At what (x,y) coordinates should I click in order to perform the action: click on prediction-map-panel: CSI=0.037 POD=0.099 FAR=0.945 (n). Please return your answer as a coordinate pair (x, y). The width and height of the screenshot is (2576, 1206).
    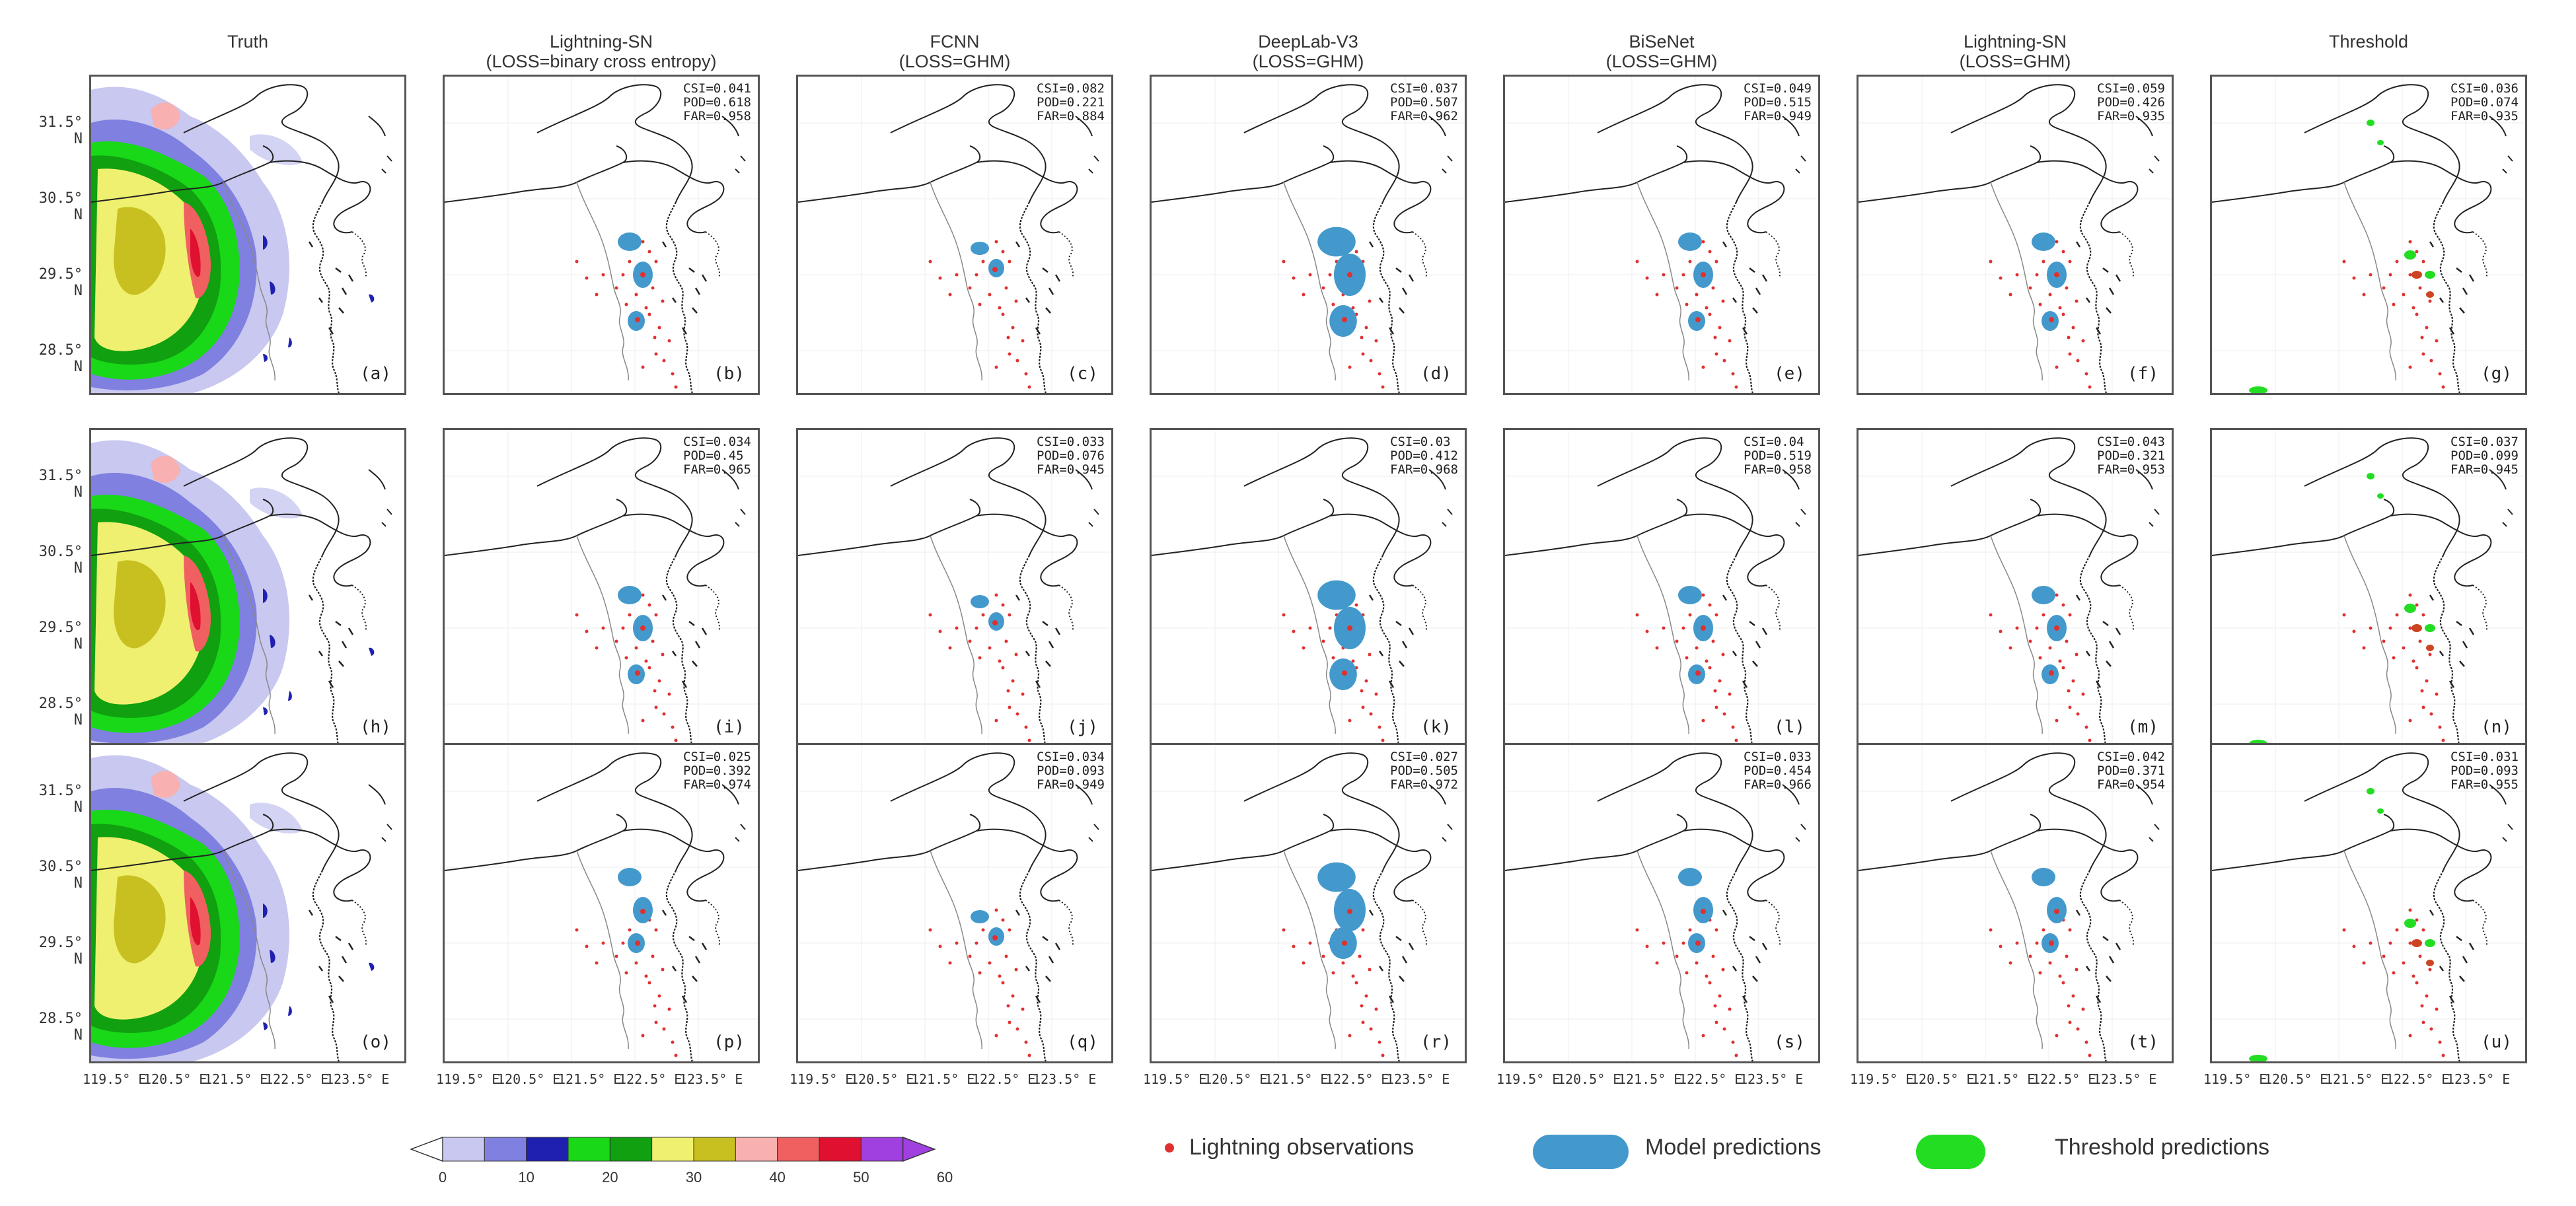
    Looking at the image, I should click on (2368, 588).